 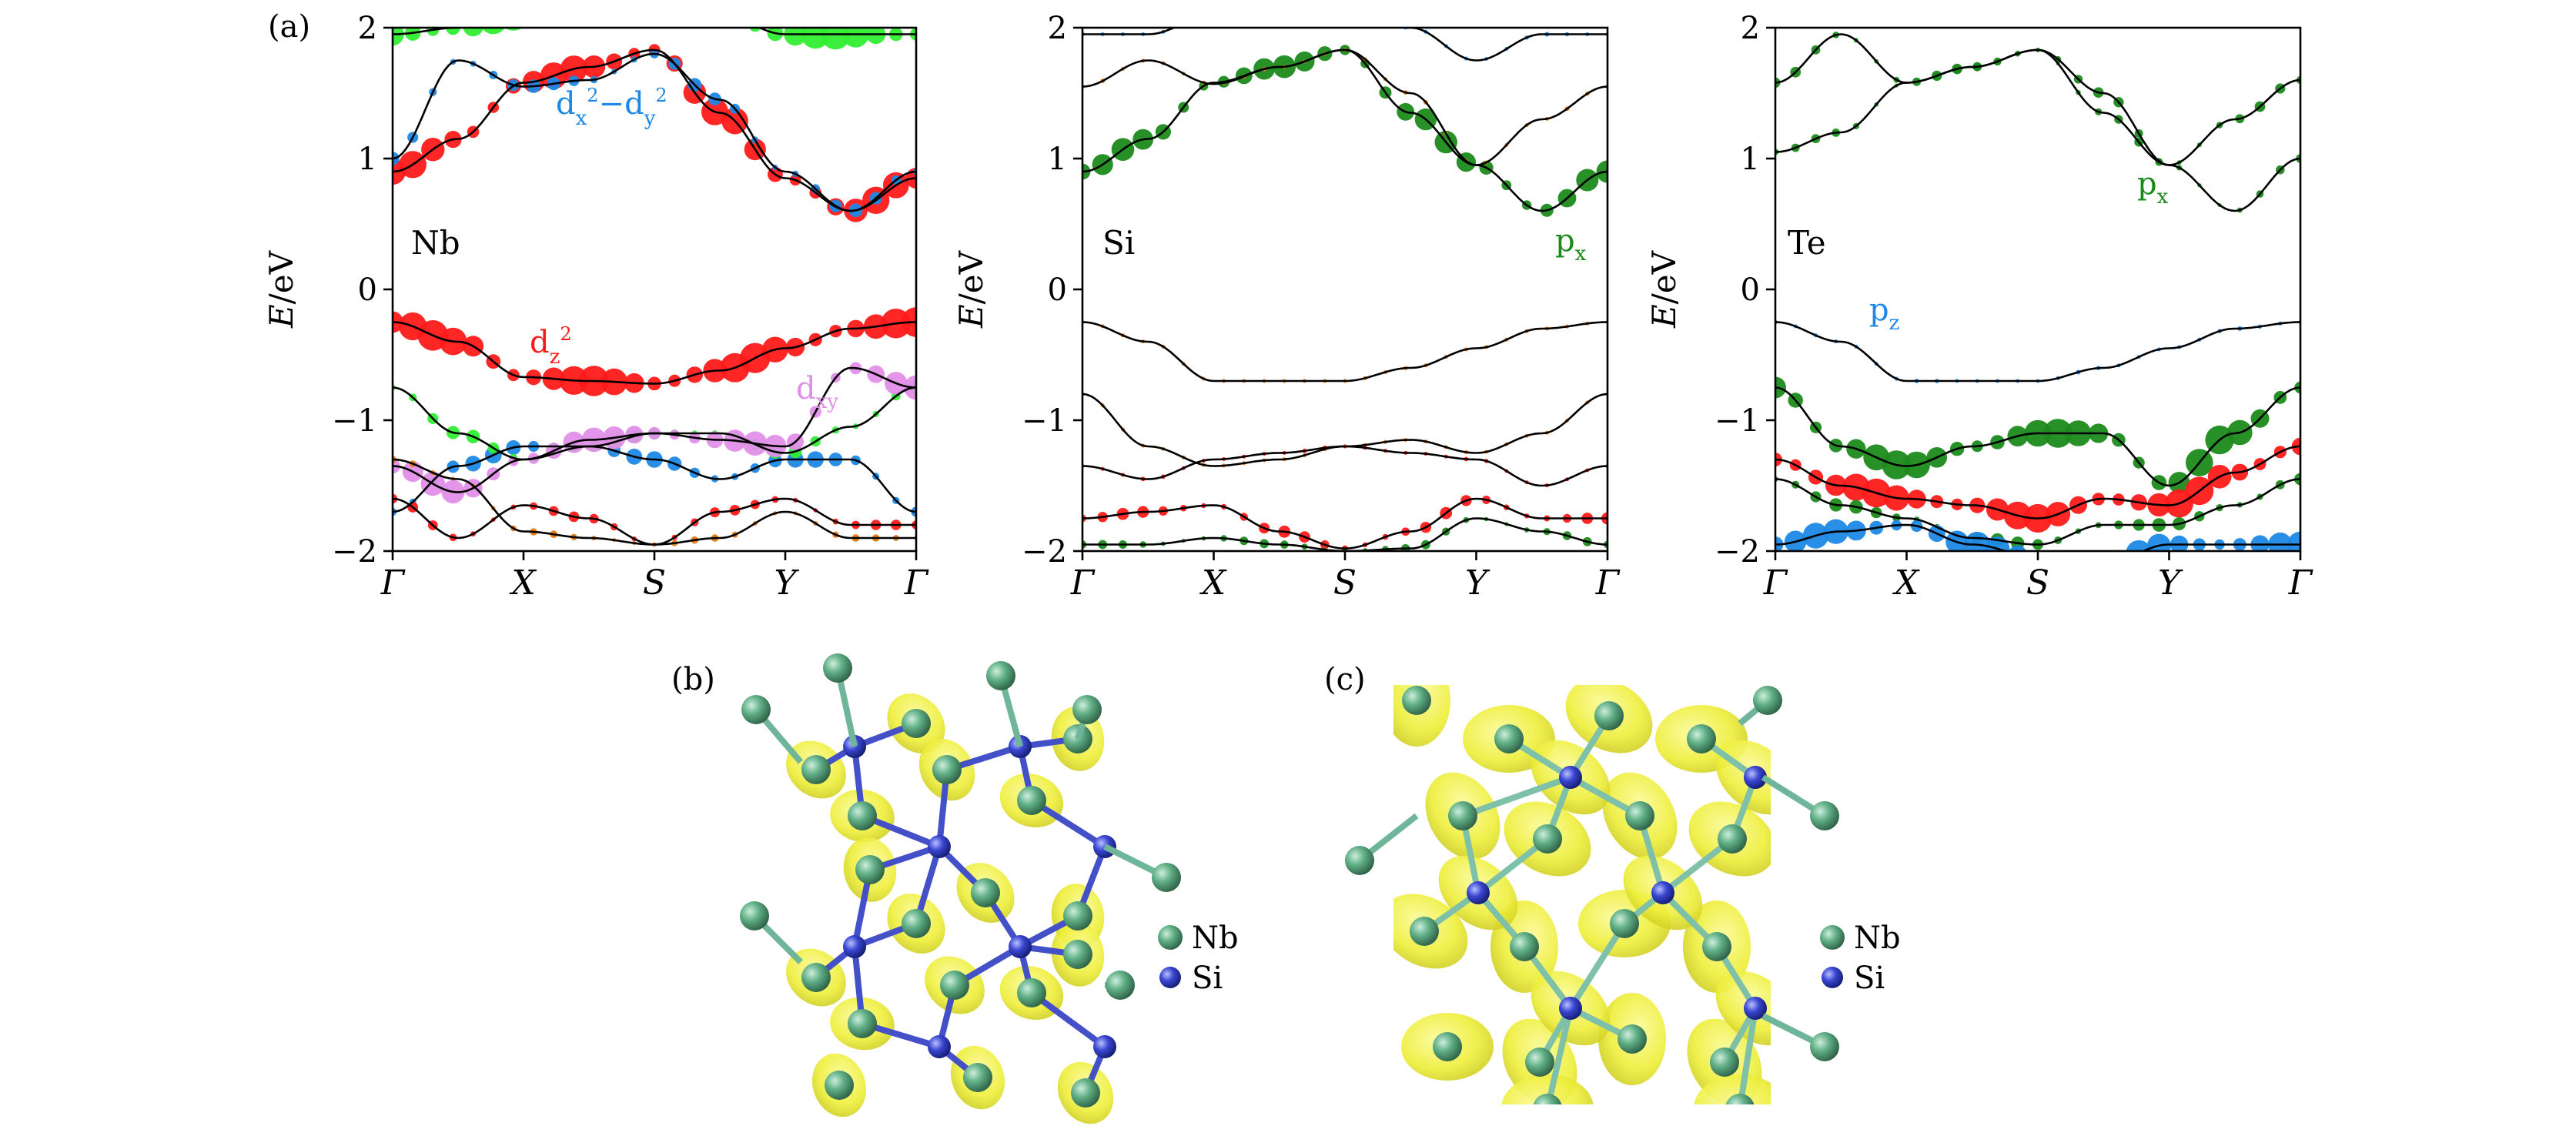 What do you see at coordinates (1171, 937) in the screenshot?
I see `legend-b-nb-marker` at bounding box center [1171, 937].